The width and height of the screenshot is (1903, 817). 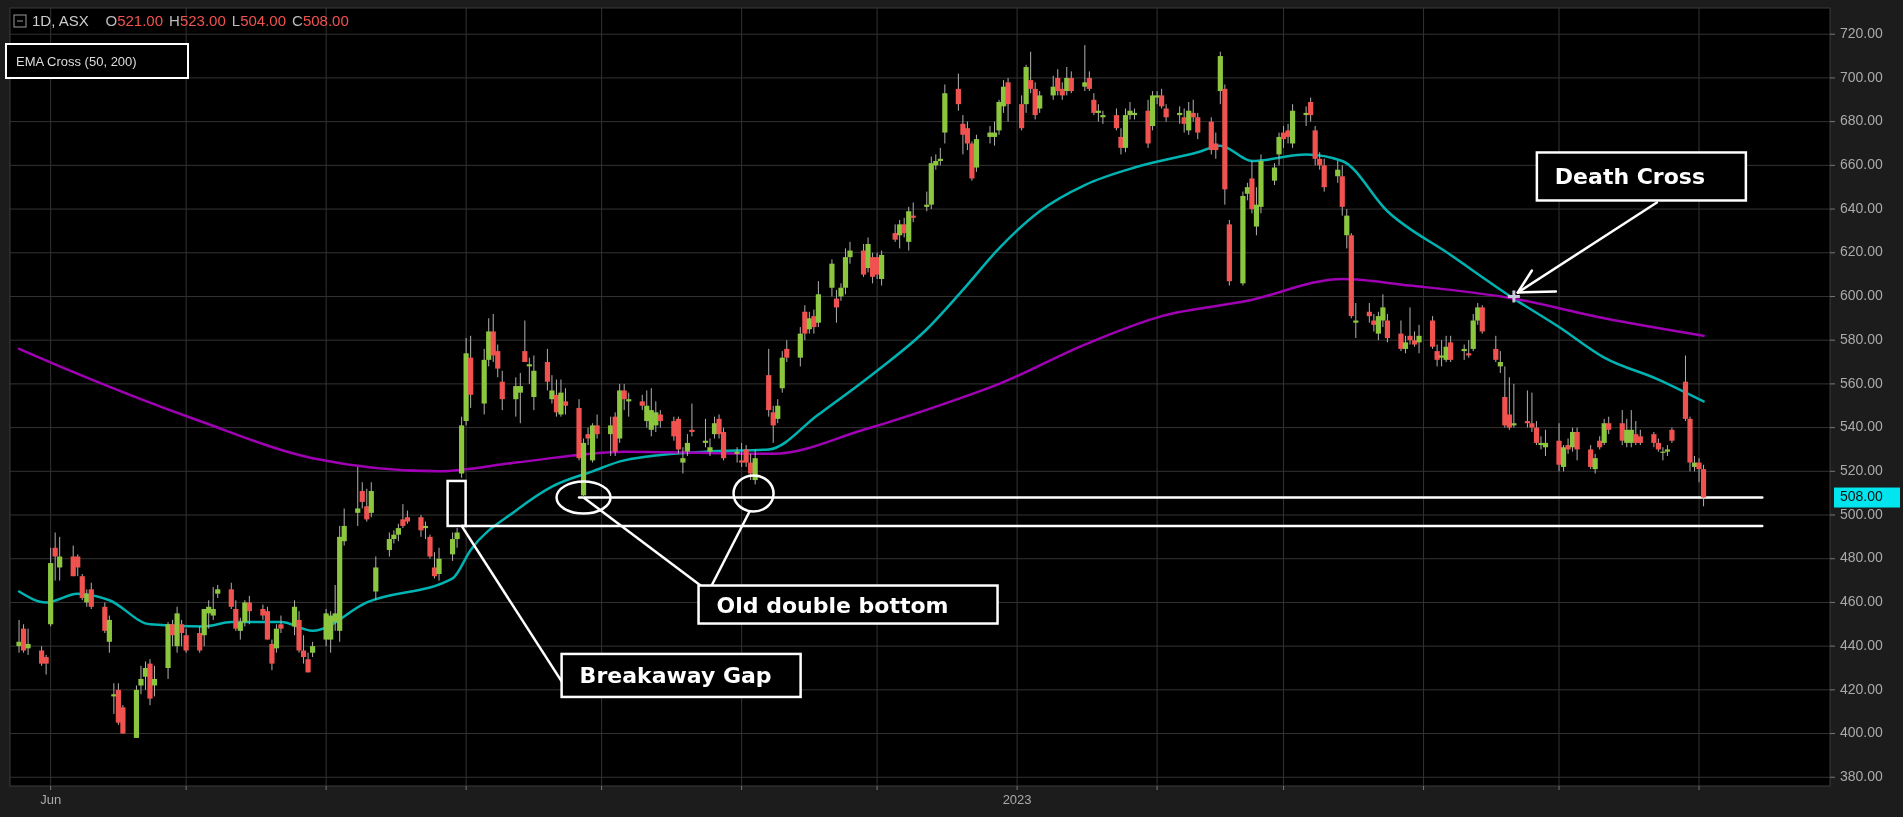 I want to click on y-tick-label: 560.00, so click(x=1862, y=382).